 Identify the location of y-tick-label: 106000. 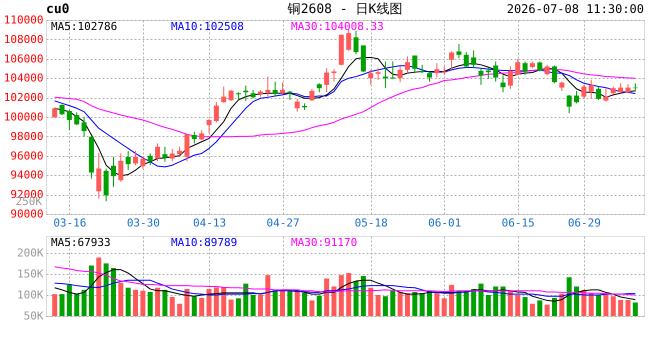
(24, 59).